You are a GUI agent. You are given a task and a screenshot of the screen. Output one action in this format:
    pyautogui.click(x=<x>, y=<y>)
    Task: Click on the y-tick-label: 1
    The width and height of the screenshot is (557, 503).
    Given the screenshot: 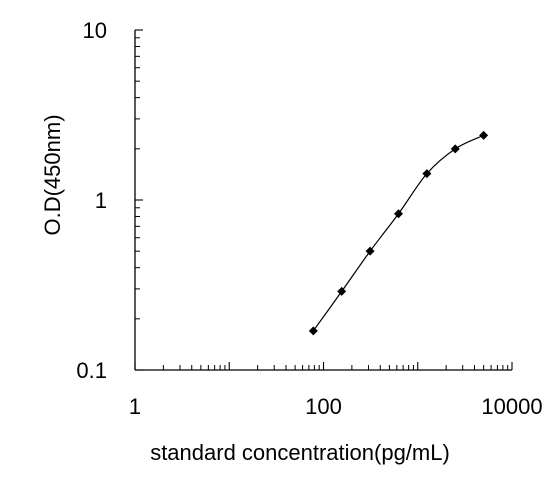 What is the action you would take?
    pyautogui.click(x=101, y=200)
    